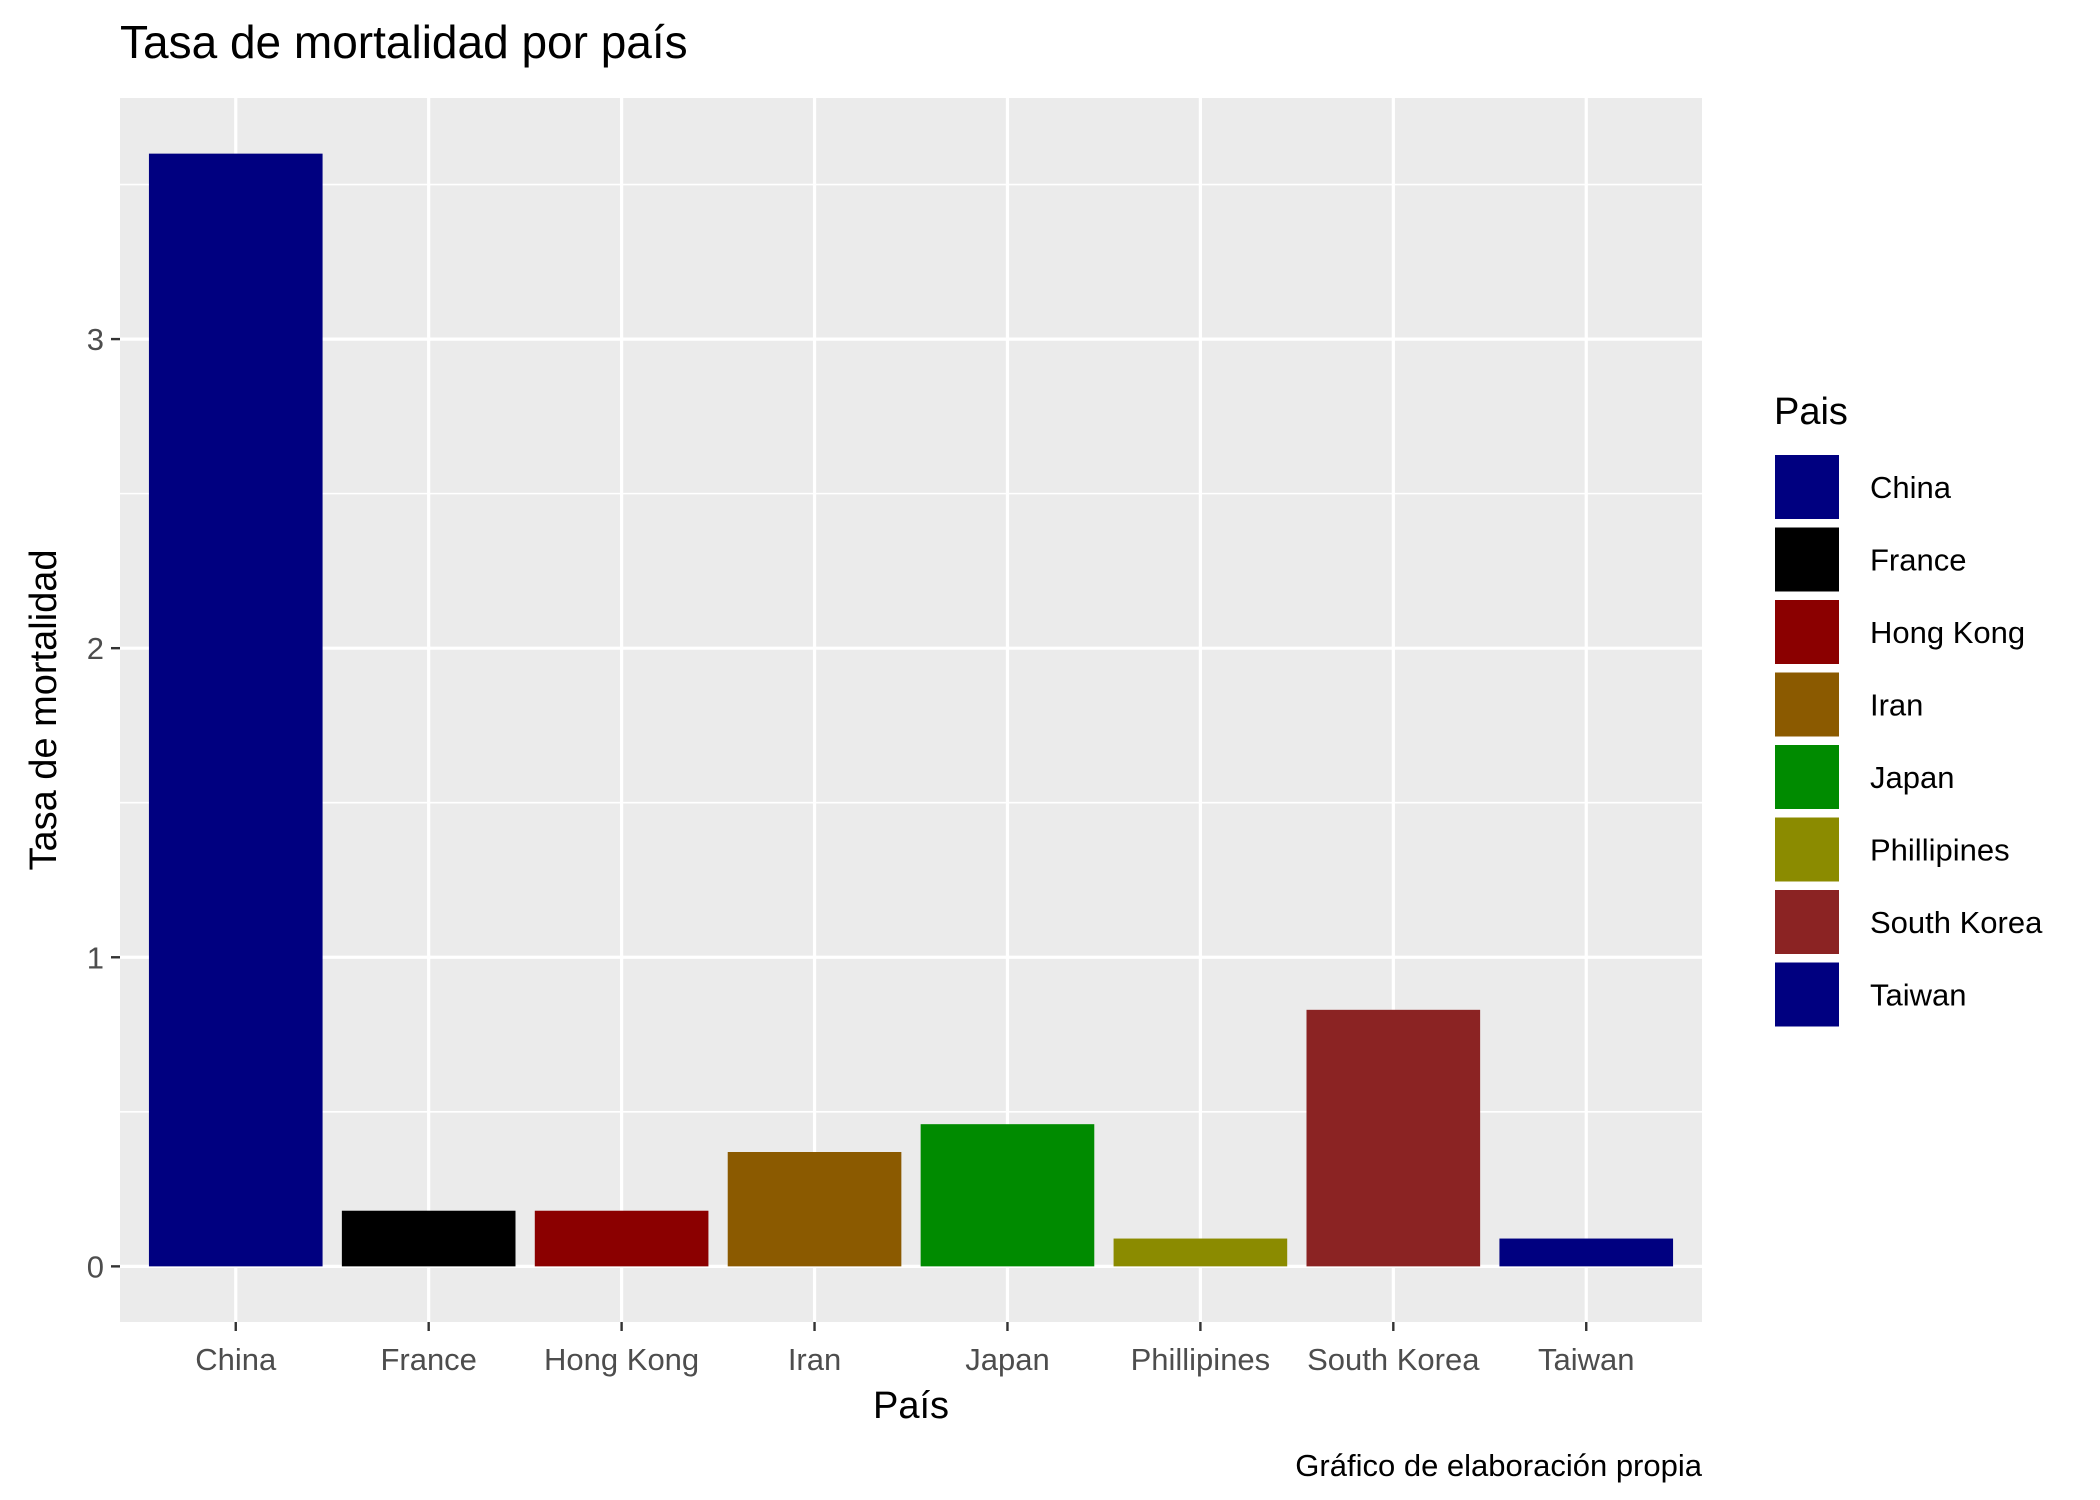 This screenshot has width=2100, height=1500. I want to click on bar-china, so click(235, 710).